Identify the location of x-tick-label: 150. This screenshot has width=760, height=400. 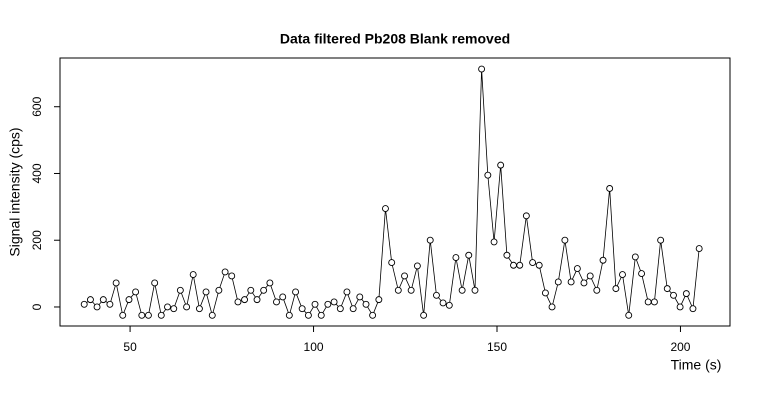
(497, 347).